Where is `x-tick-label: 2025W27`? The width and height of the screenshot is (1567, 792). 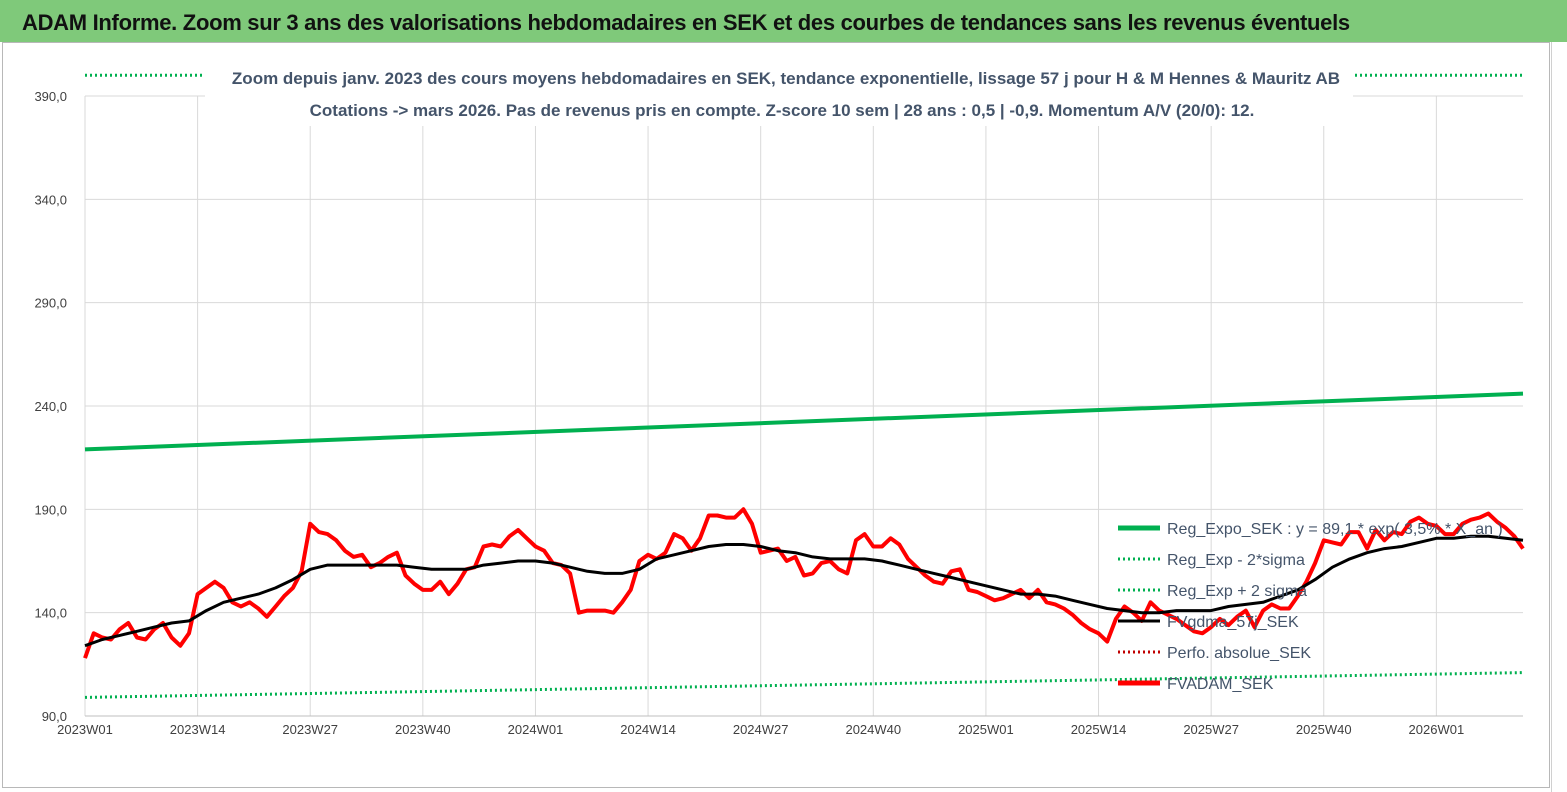
x-tick-label: 2025W27 is located at coordinates (1211, 729).